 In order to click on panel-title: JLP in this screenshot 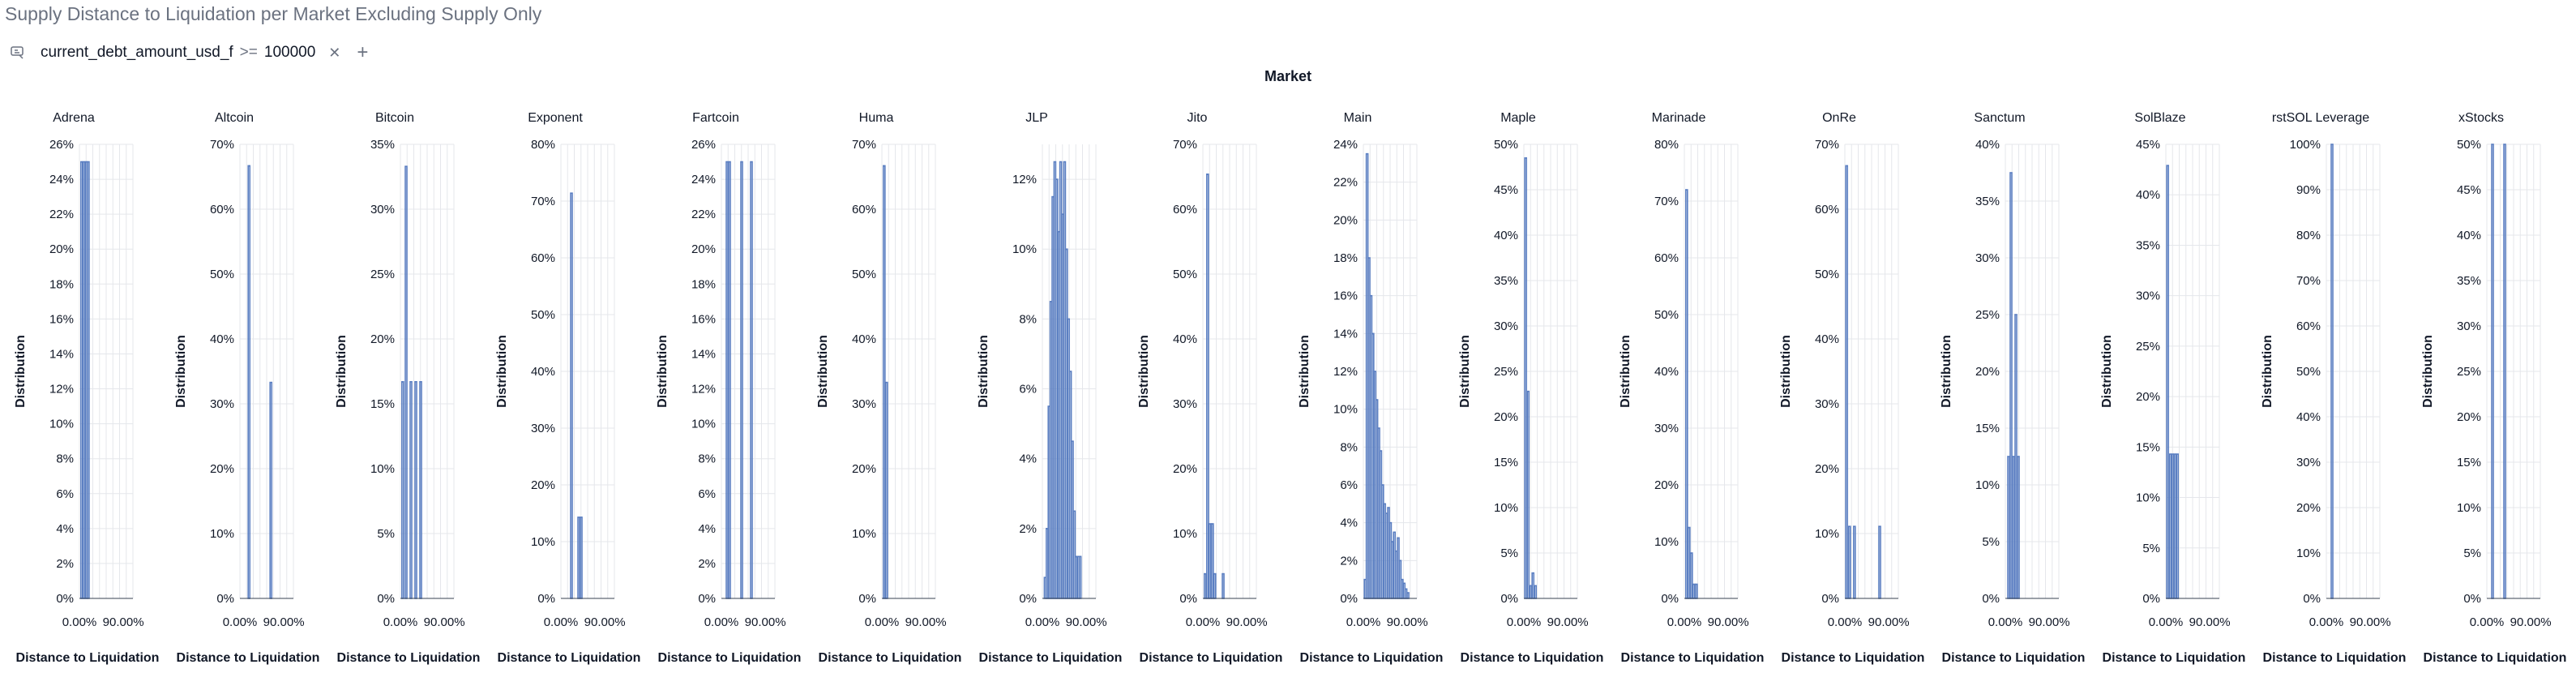, I will do `click(1036, 118)`.